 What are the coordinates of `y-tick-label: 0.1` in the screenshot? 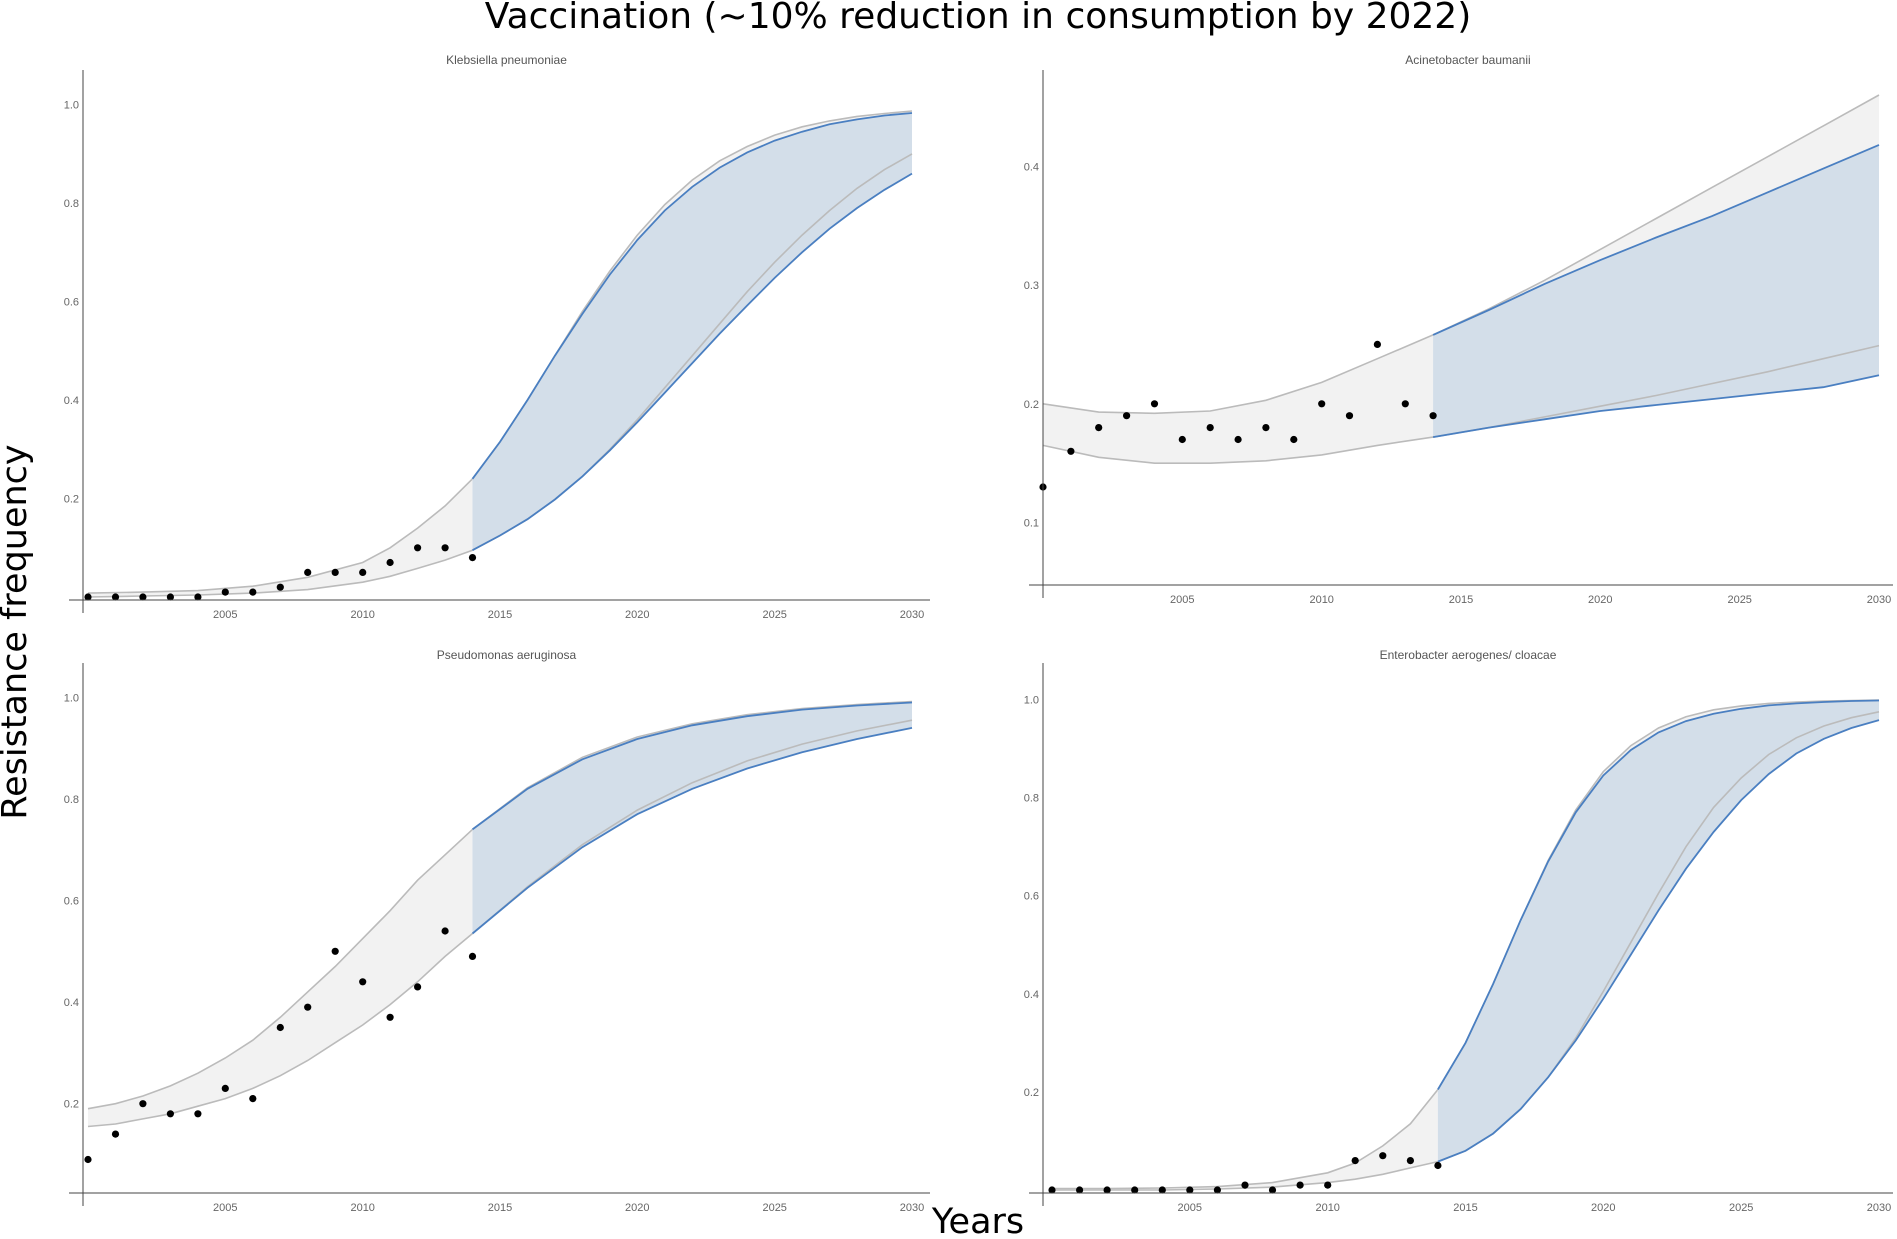 It's located at (1031, 524).